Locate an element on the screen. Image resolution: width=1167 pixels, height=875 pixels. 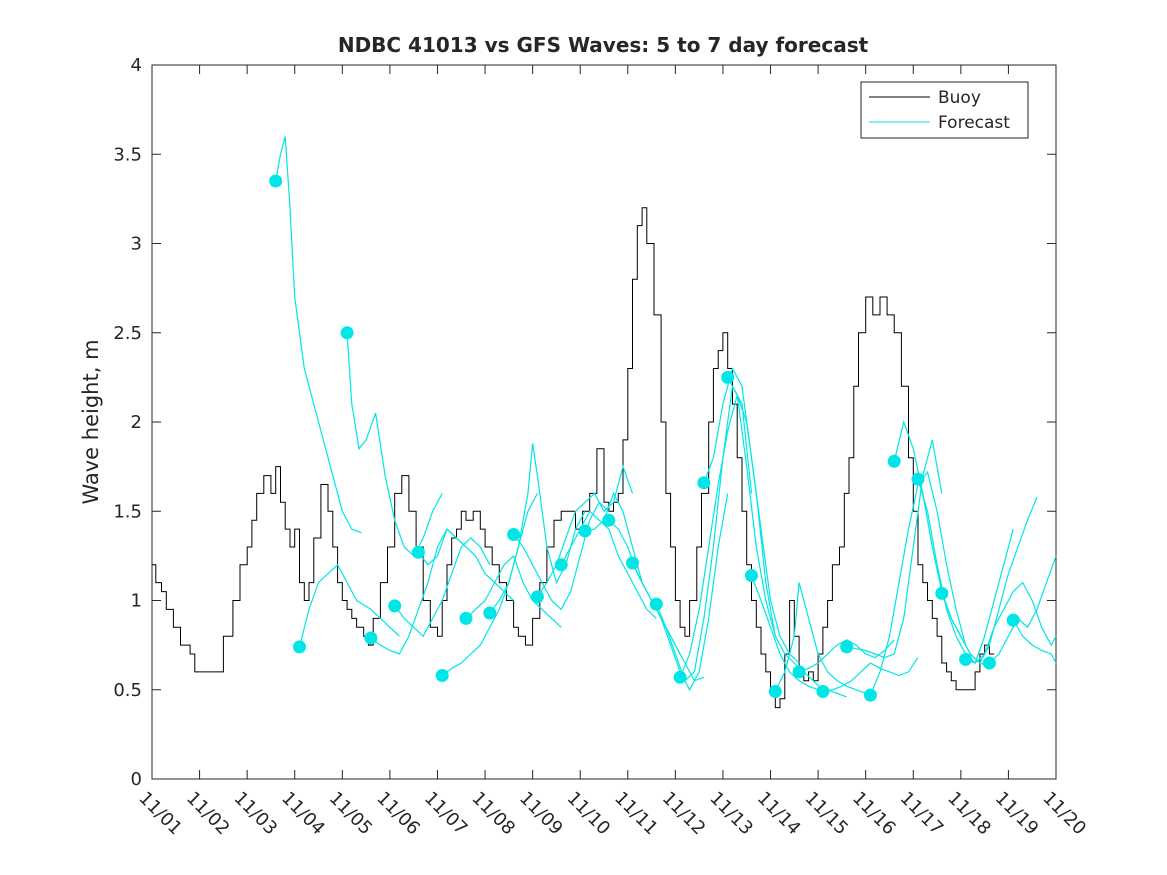
y-axis-label: Wave height, m is located at coordinates (91, 421).